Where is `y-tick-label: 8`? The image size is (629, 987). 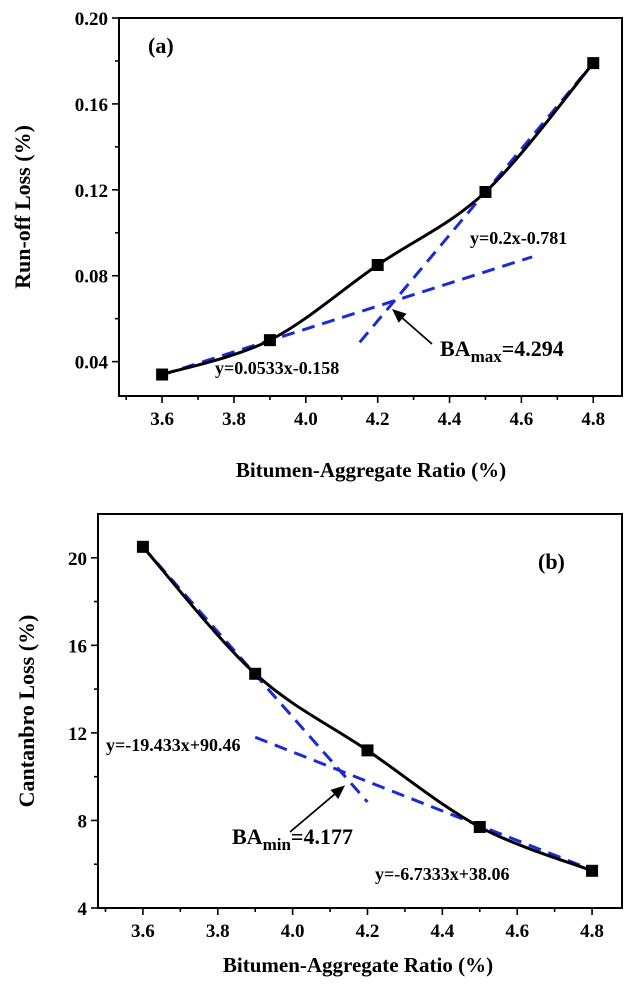
y-tick-label: 8 is located at coordinates (83, 821).